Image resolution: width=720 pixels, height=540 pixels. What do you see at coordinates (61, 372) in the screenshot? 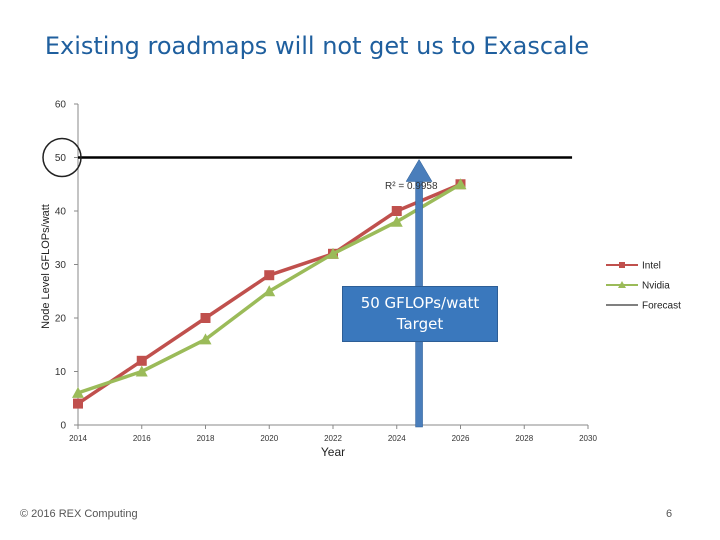
I see `y-tick-label: 10` at bounding box center [61, 372].